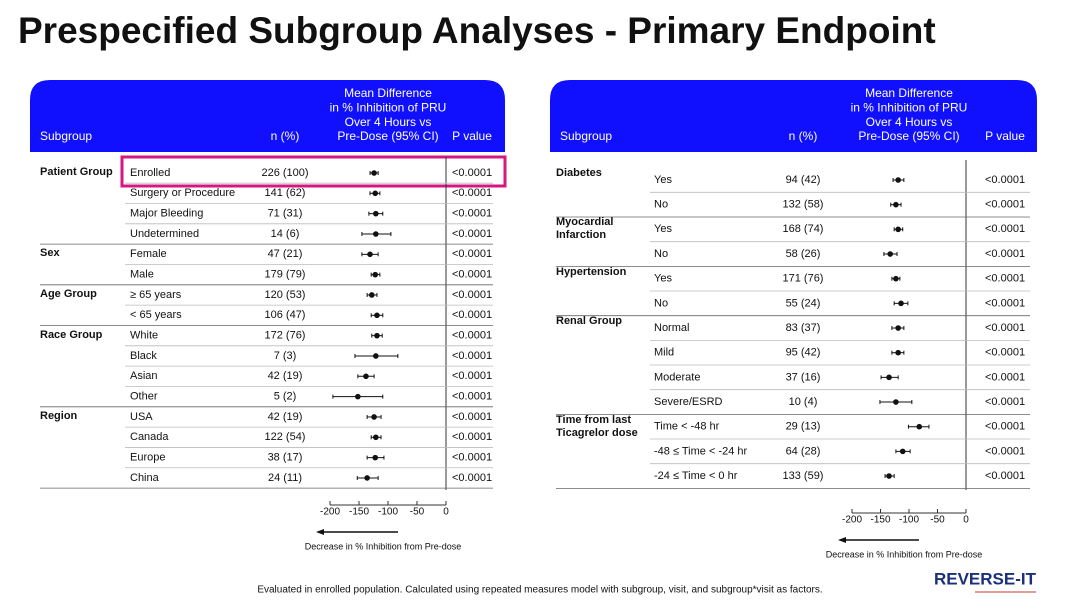 This screenshot has height=609, width=1080. What do you see at coordinates (156, 315) in the screenshot?
I see `row-label: < 65 years` at bounding box center [156, 315].